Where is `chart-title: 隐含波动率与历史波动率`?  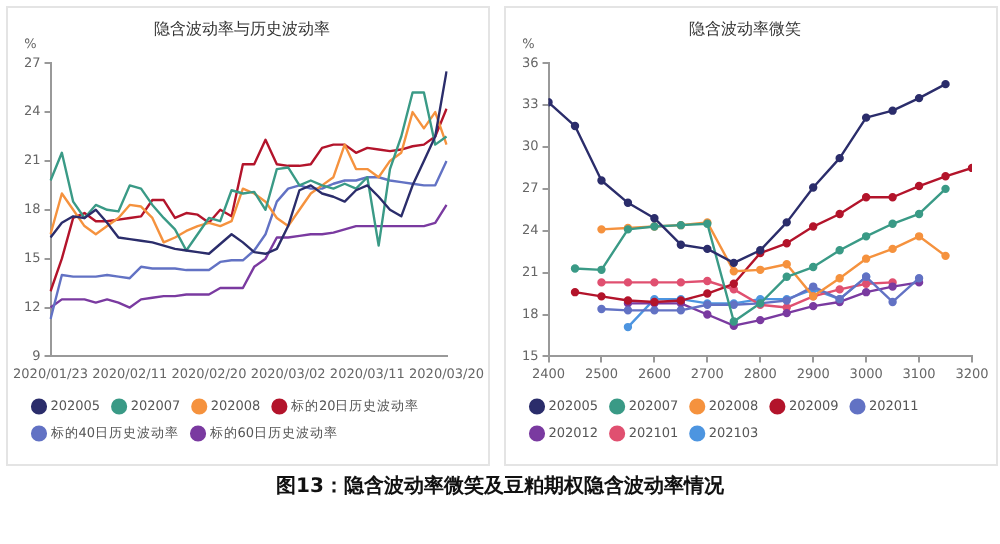
chart-title: 隐含波动率与历史波动率 is located at coordinates (242, 28).